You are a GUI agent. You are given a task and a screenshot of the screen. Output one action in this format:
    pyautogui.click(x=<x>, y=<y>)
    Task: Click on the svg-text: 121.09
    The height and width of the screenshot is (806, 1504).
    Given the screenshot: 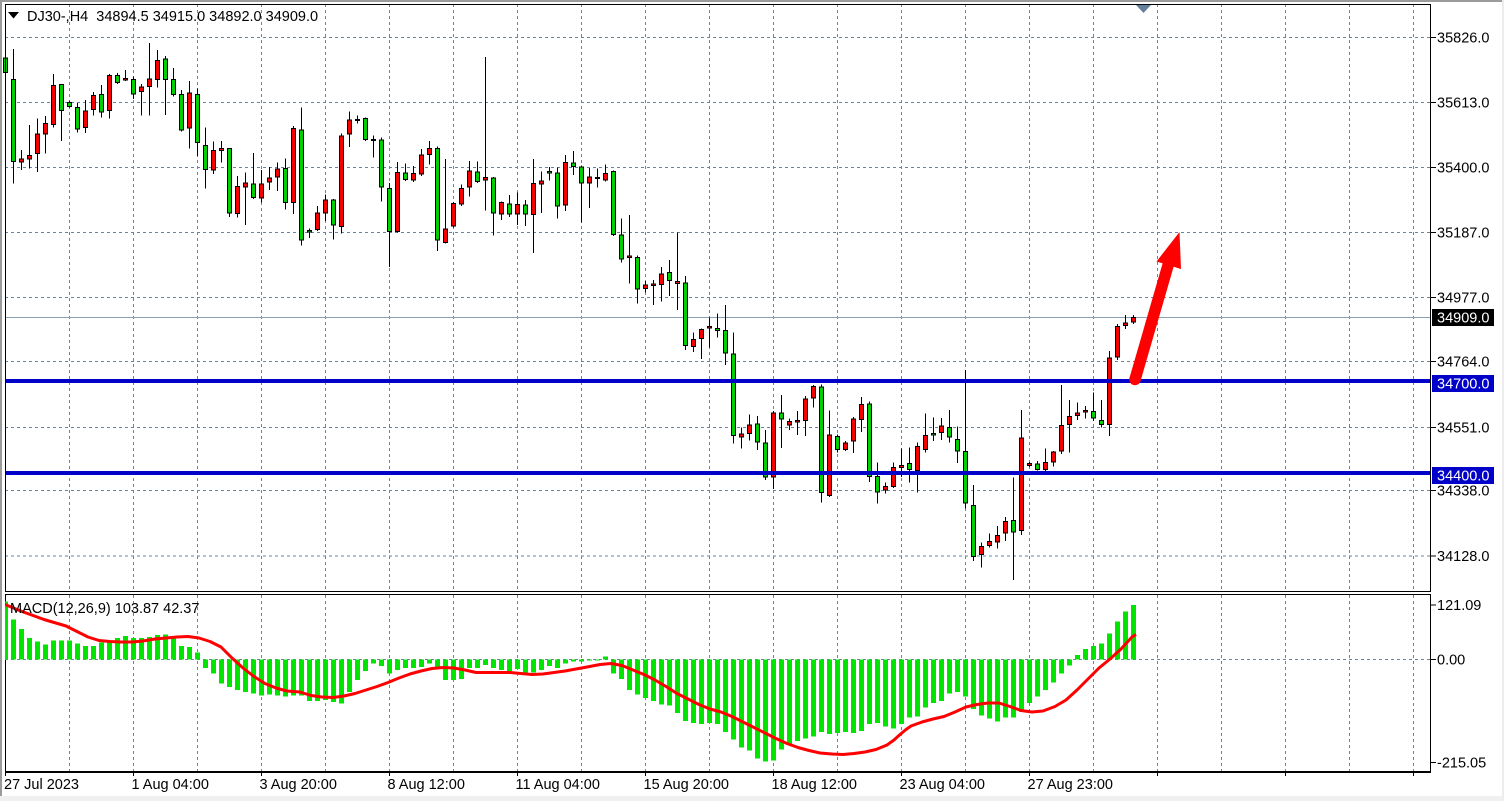 What is the action you would take?
    pyautogui.click(x=1459, y=606)
    